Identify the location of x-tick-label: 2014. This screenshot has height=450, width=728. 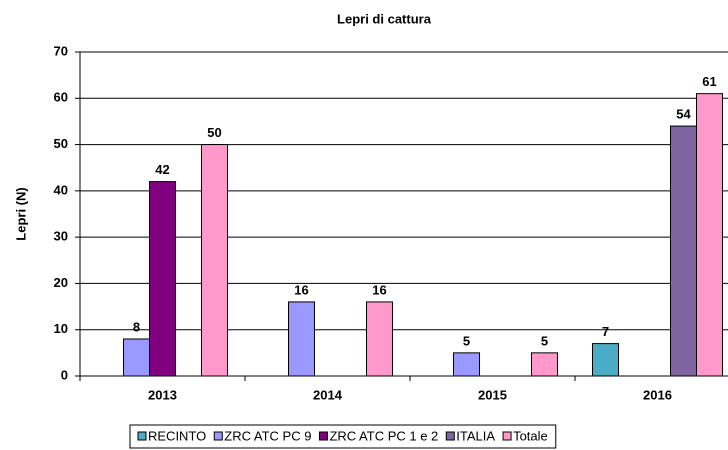
(328, 394).